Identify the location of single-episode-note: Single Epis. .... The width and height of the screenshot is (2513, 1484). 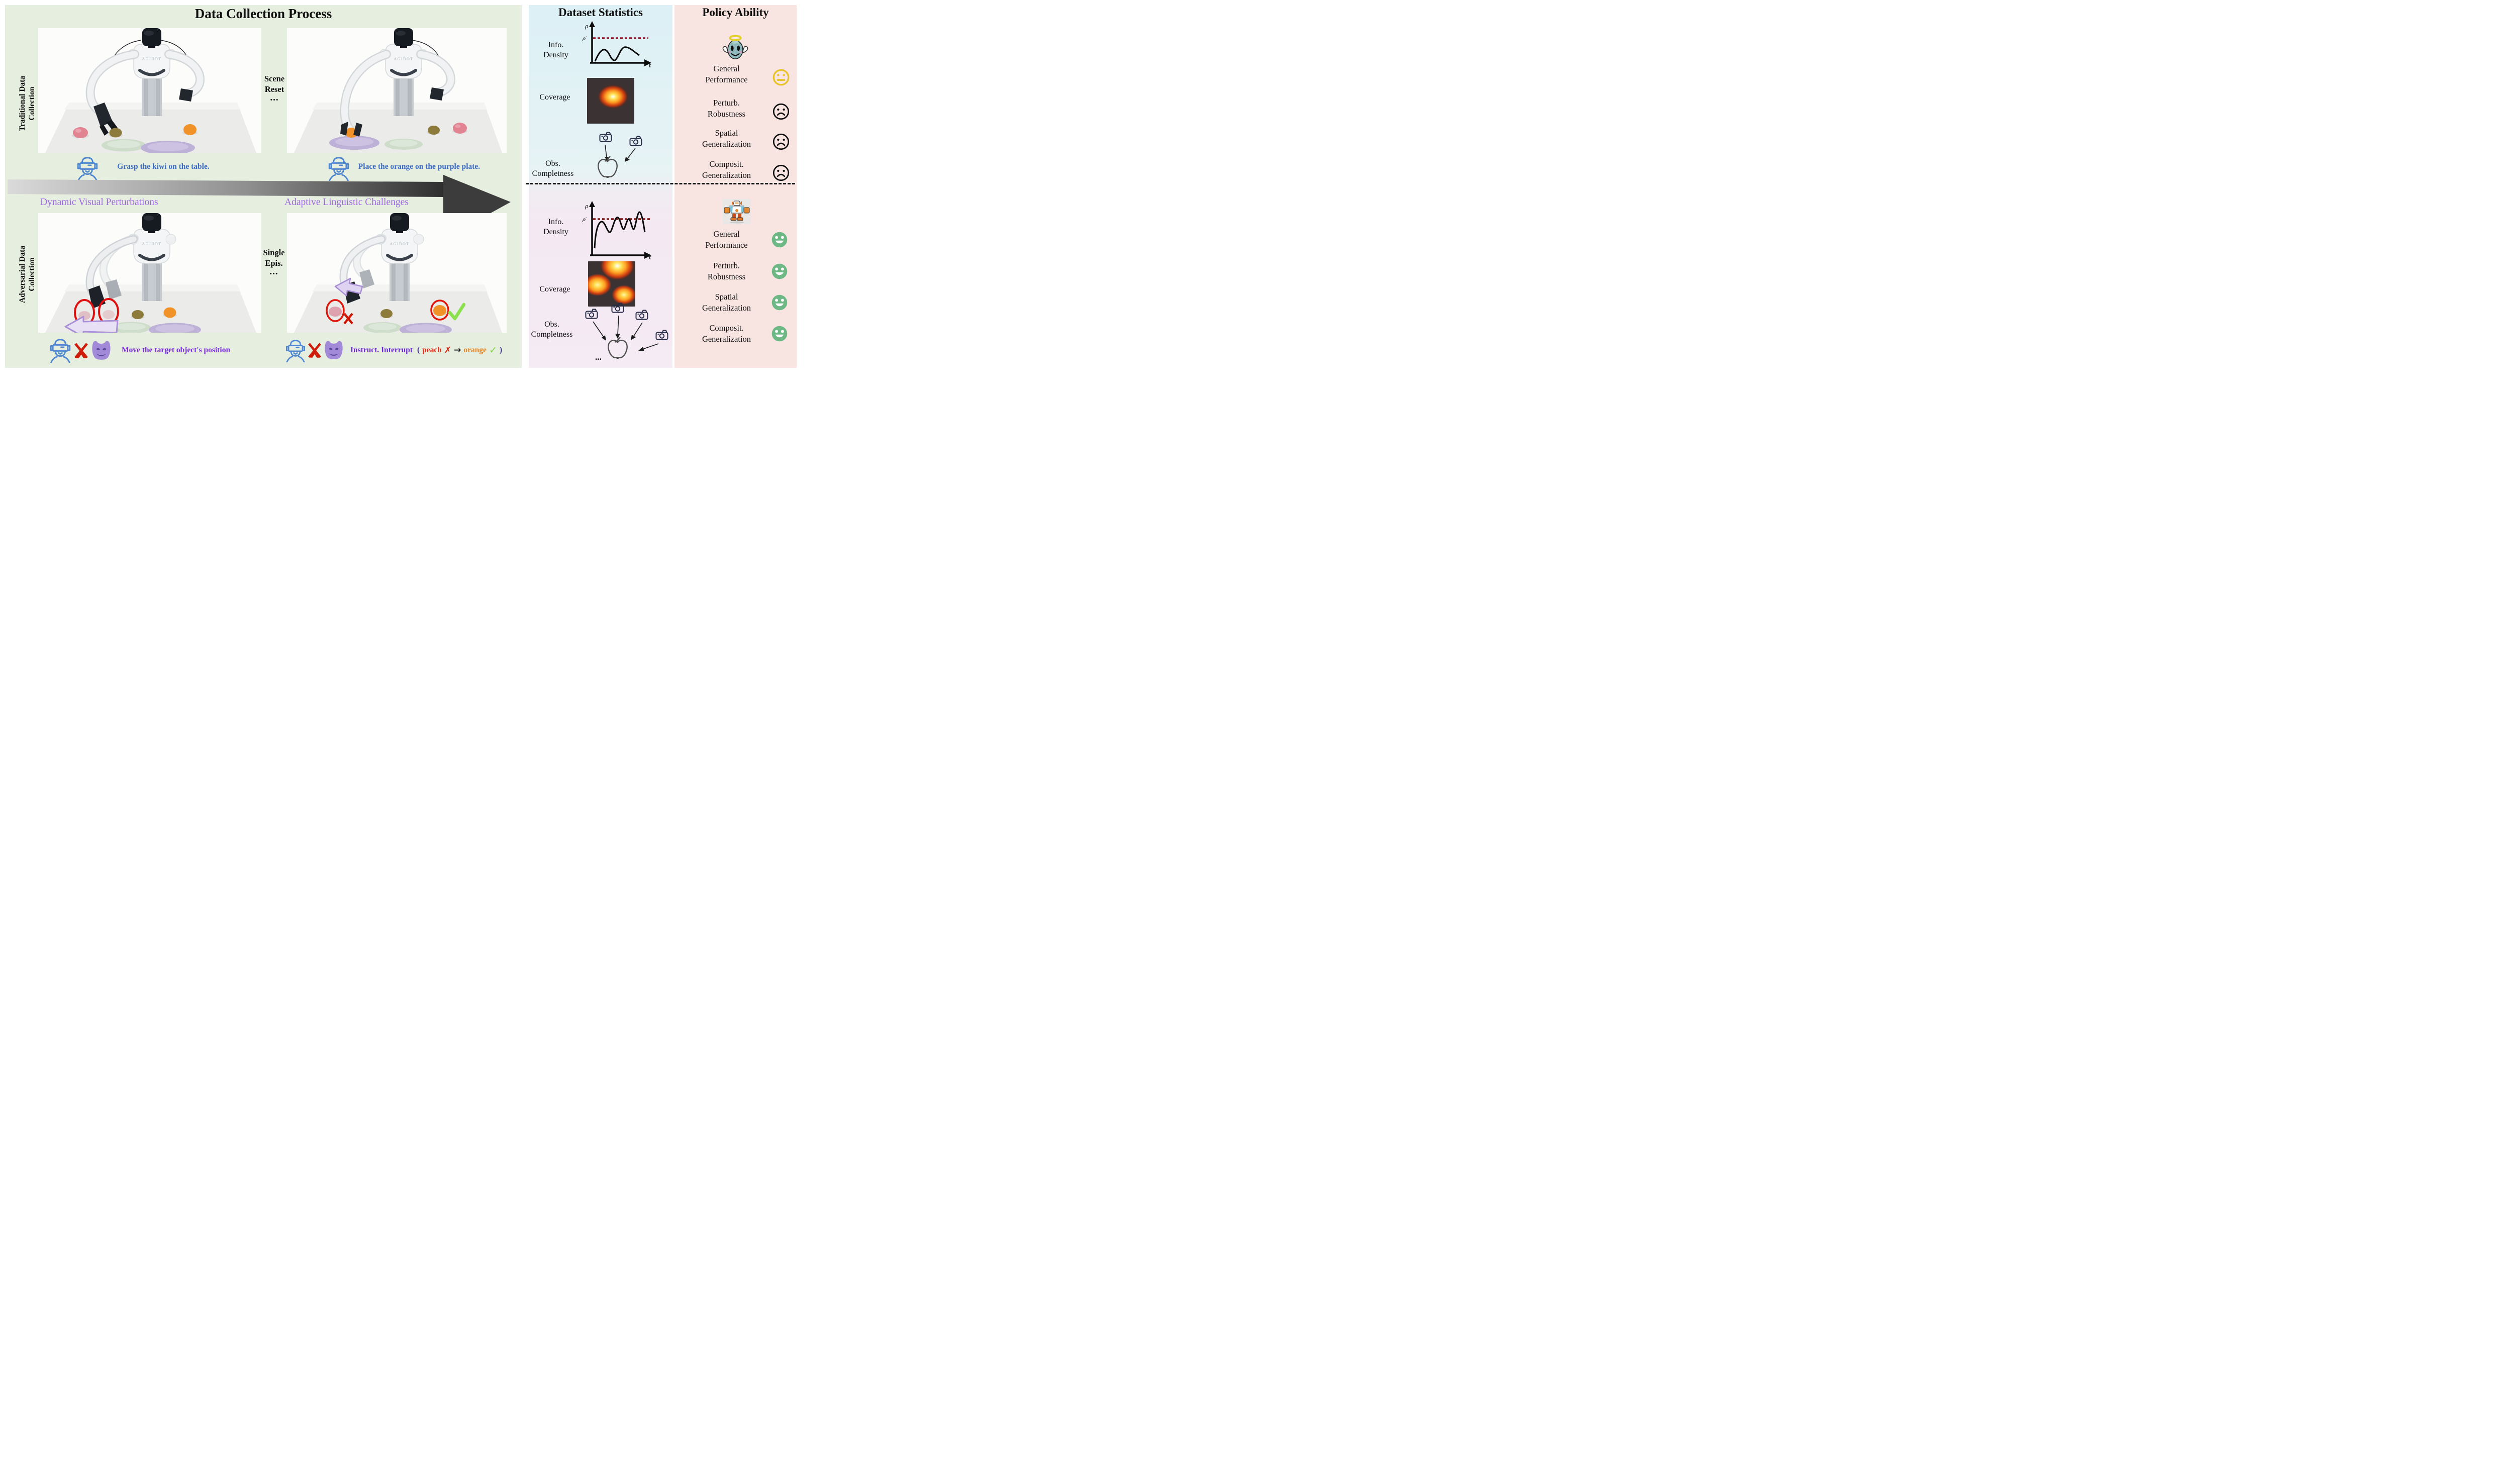
(274, 263).